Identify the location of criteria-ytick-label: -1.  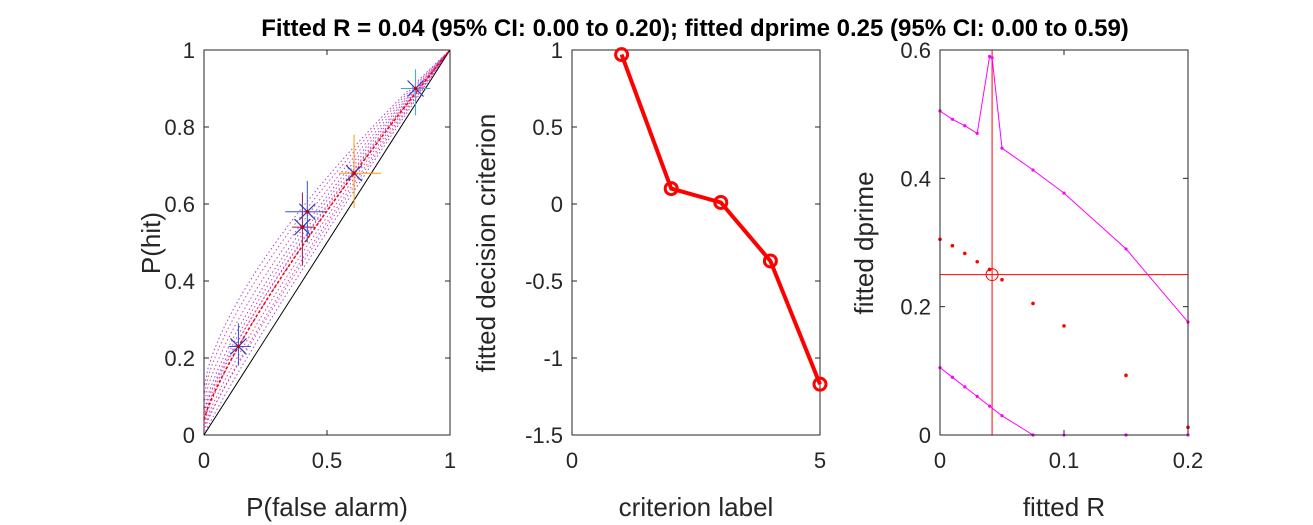
(553, 358).